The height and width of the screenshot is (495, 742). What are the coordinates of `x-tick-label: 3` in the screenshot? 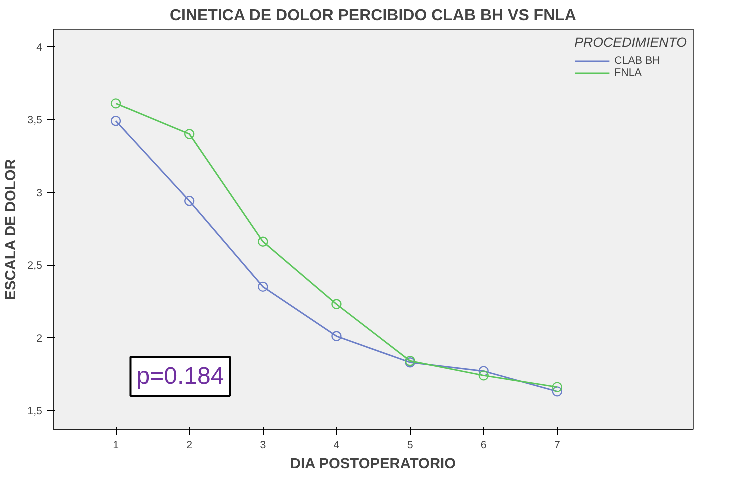 It's located at (263, 446).